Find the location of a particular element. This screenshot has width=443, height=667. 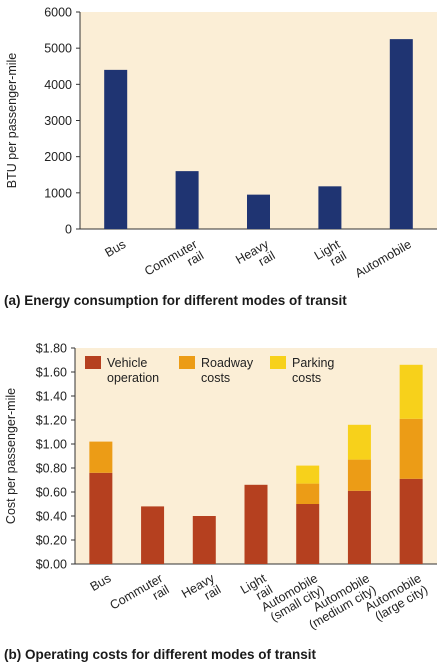

chart-b-legend-label-3-line-1: Parking is located at coordinates (313, 363).